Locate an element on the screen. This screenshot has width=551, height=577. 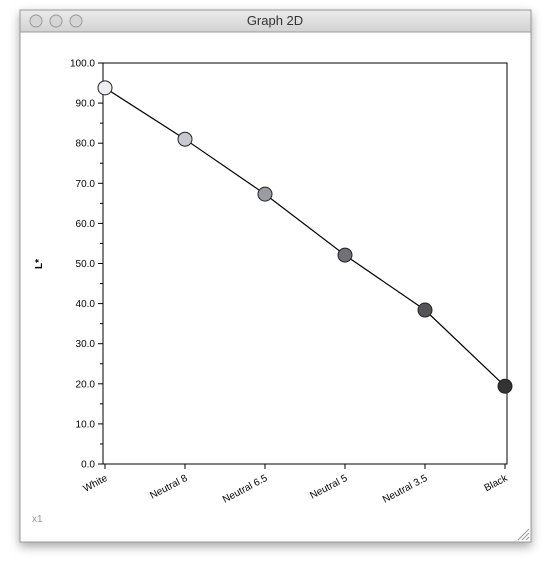
zoom-button is located at coordinates (76, 21).